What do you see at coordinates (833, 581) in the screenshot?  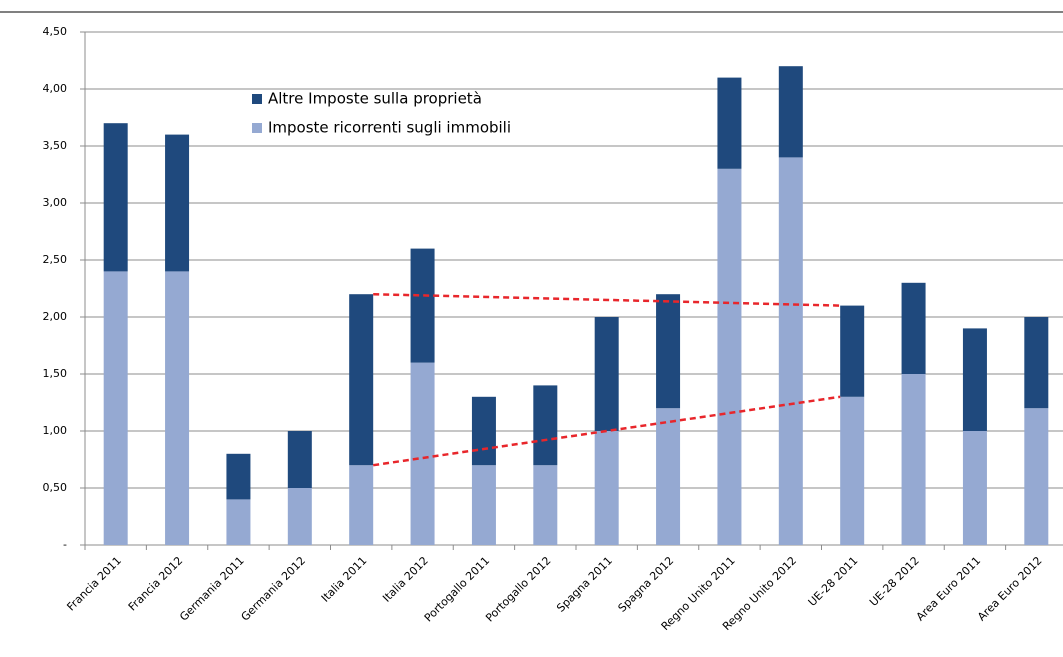 I see `x-tick-label: UE-28 2011` at bounding box center [833, 581].